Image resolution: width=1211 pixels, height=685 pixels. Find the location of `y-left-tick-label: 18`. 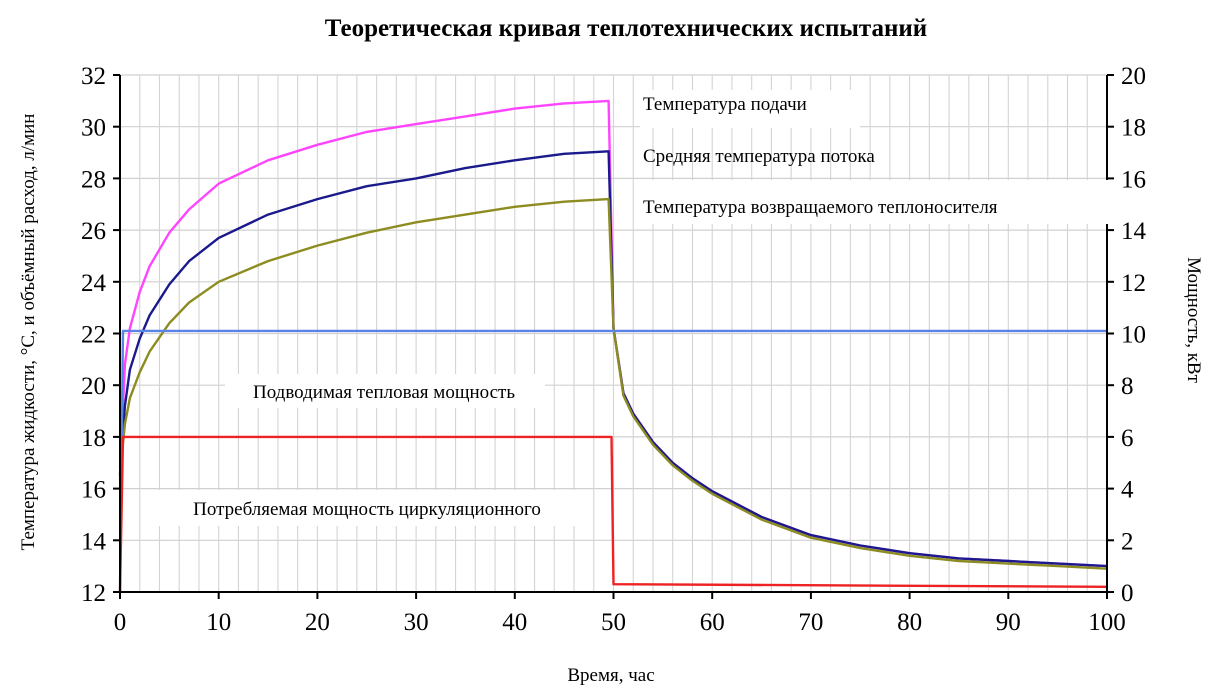

y-left-tick-label: 18 is located at coordinates (93, 438).